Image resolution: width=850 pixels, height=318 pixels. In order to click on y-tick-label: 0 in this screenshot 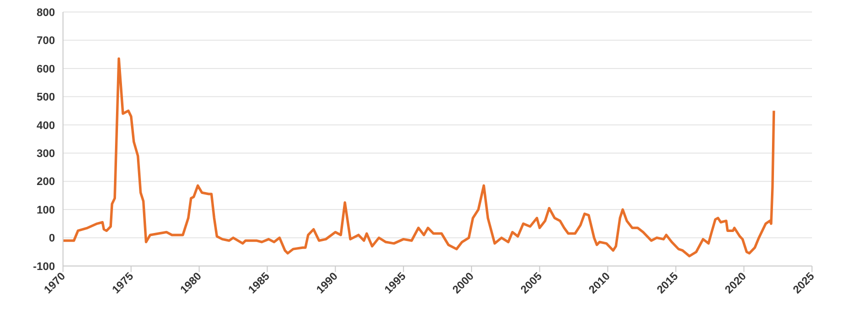, I will do `click(51, 238)`.